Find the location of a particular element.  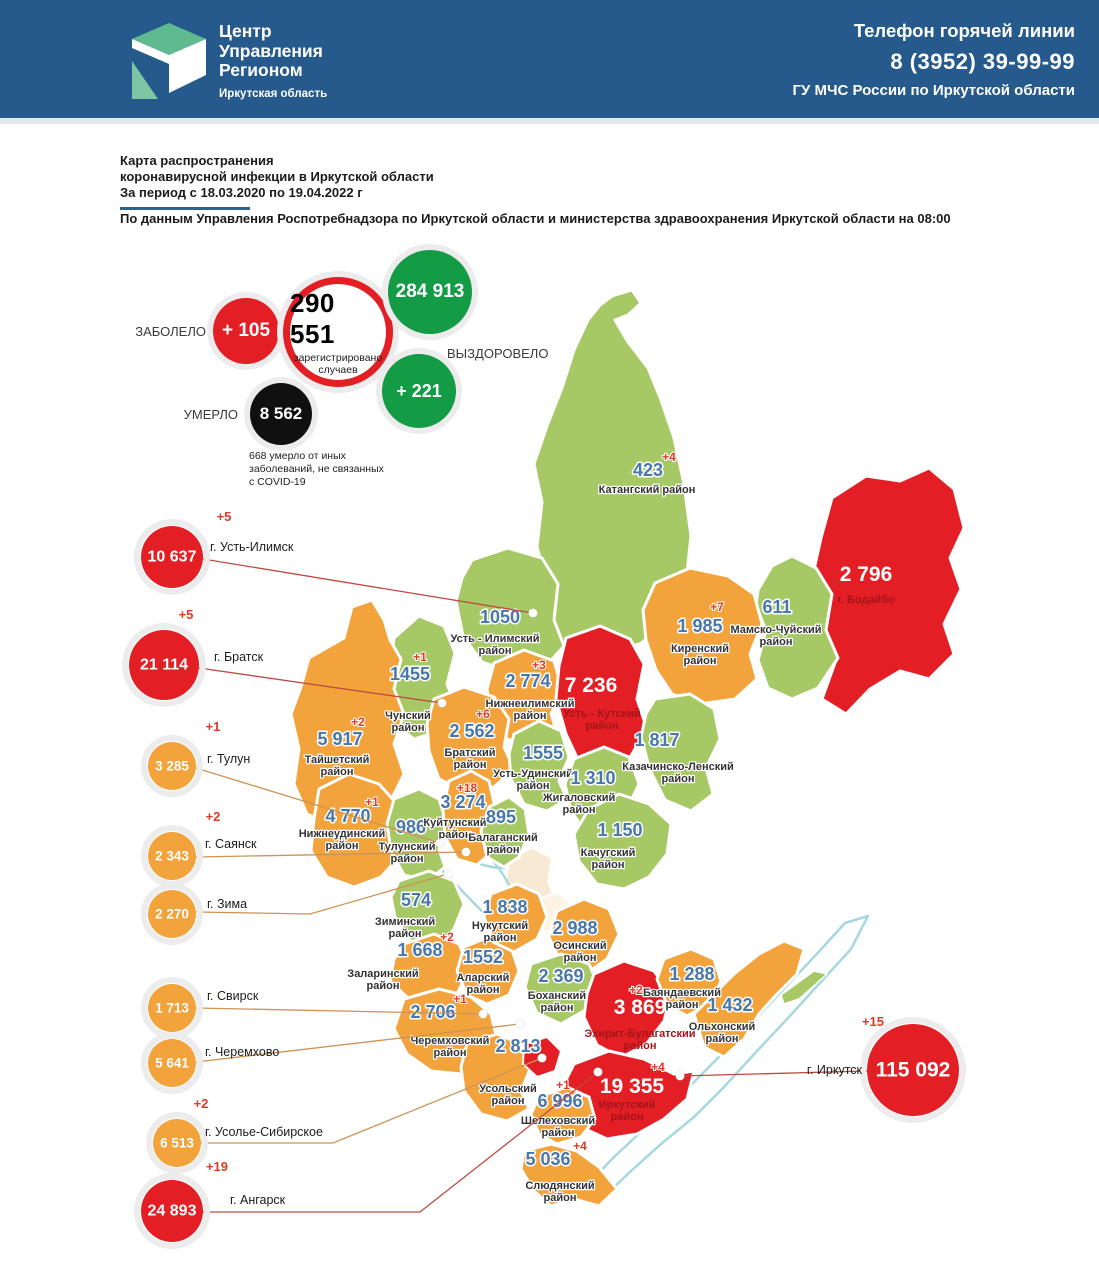

district-value-kuitunsky: 3 274 is located at coordinates (462, 802).